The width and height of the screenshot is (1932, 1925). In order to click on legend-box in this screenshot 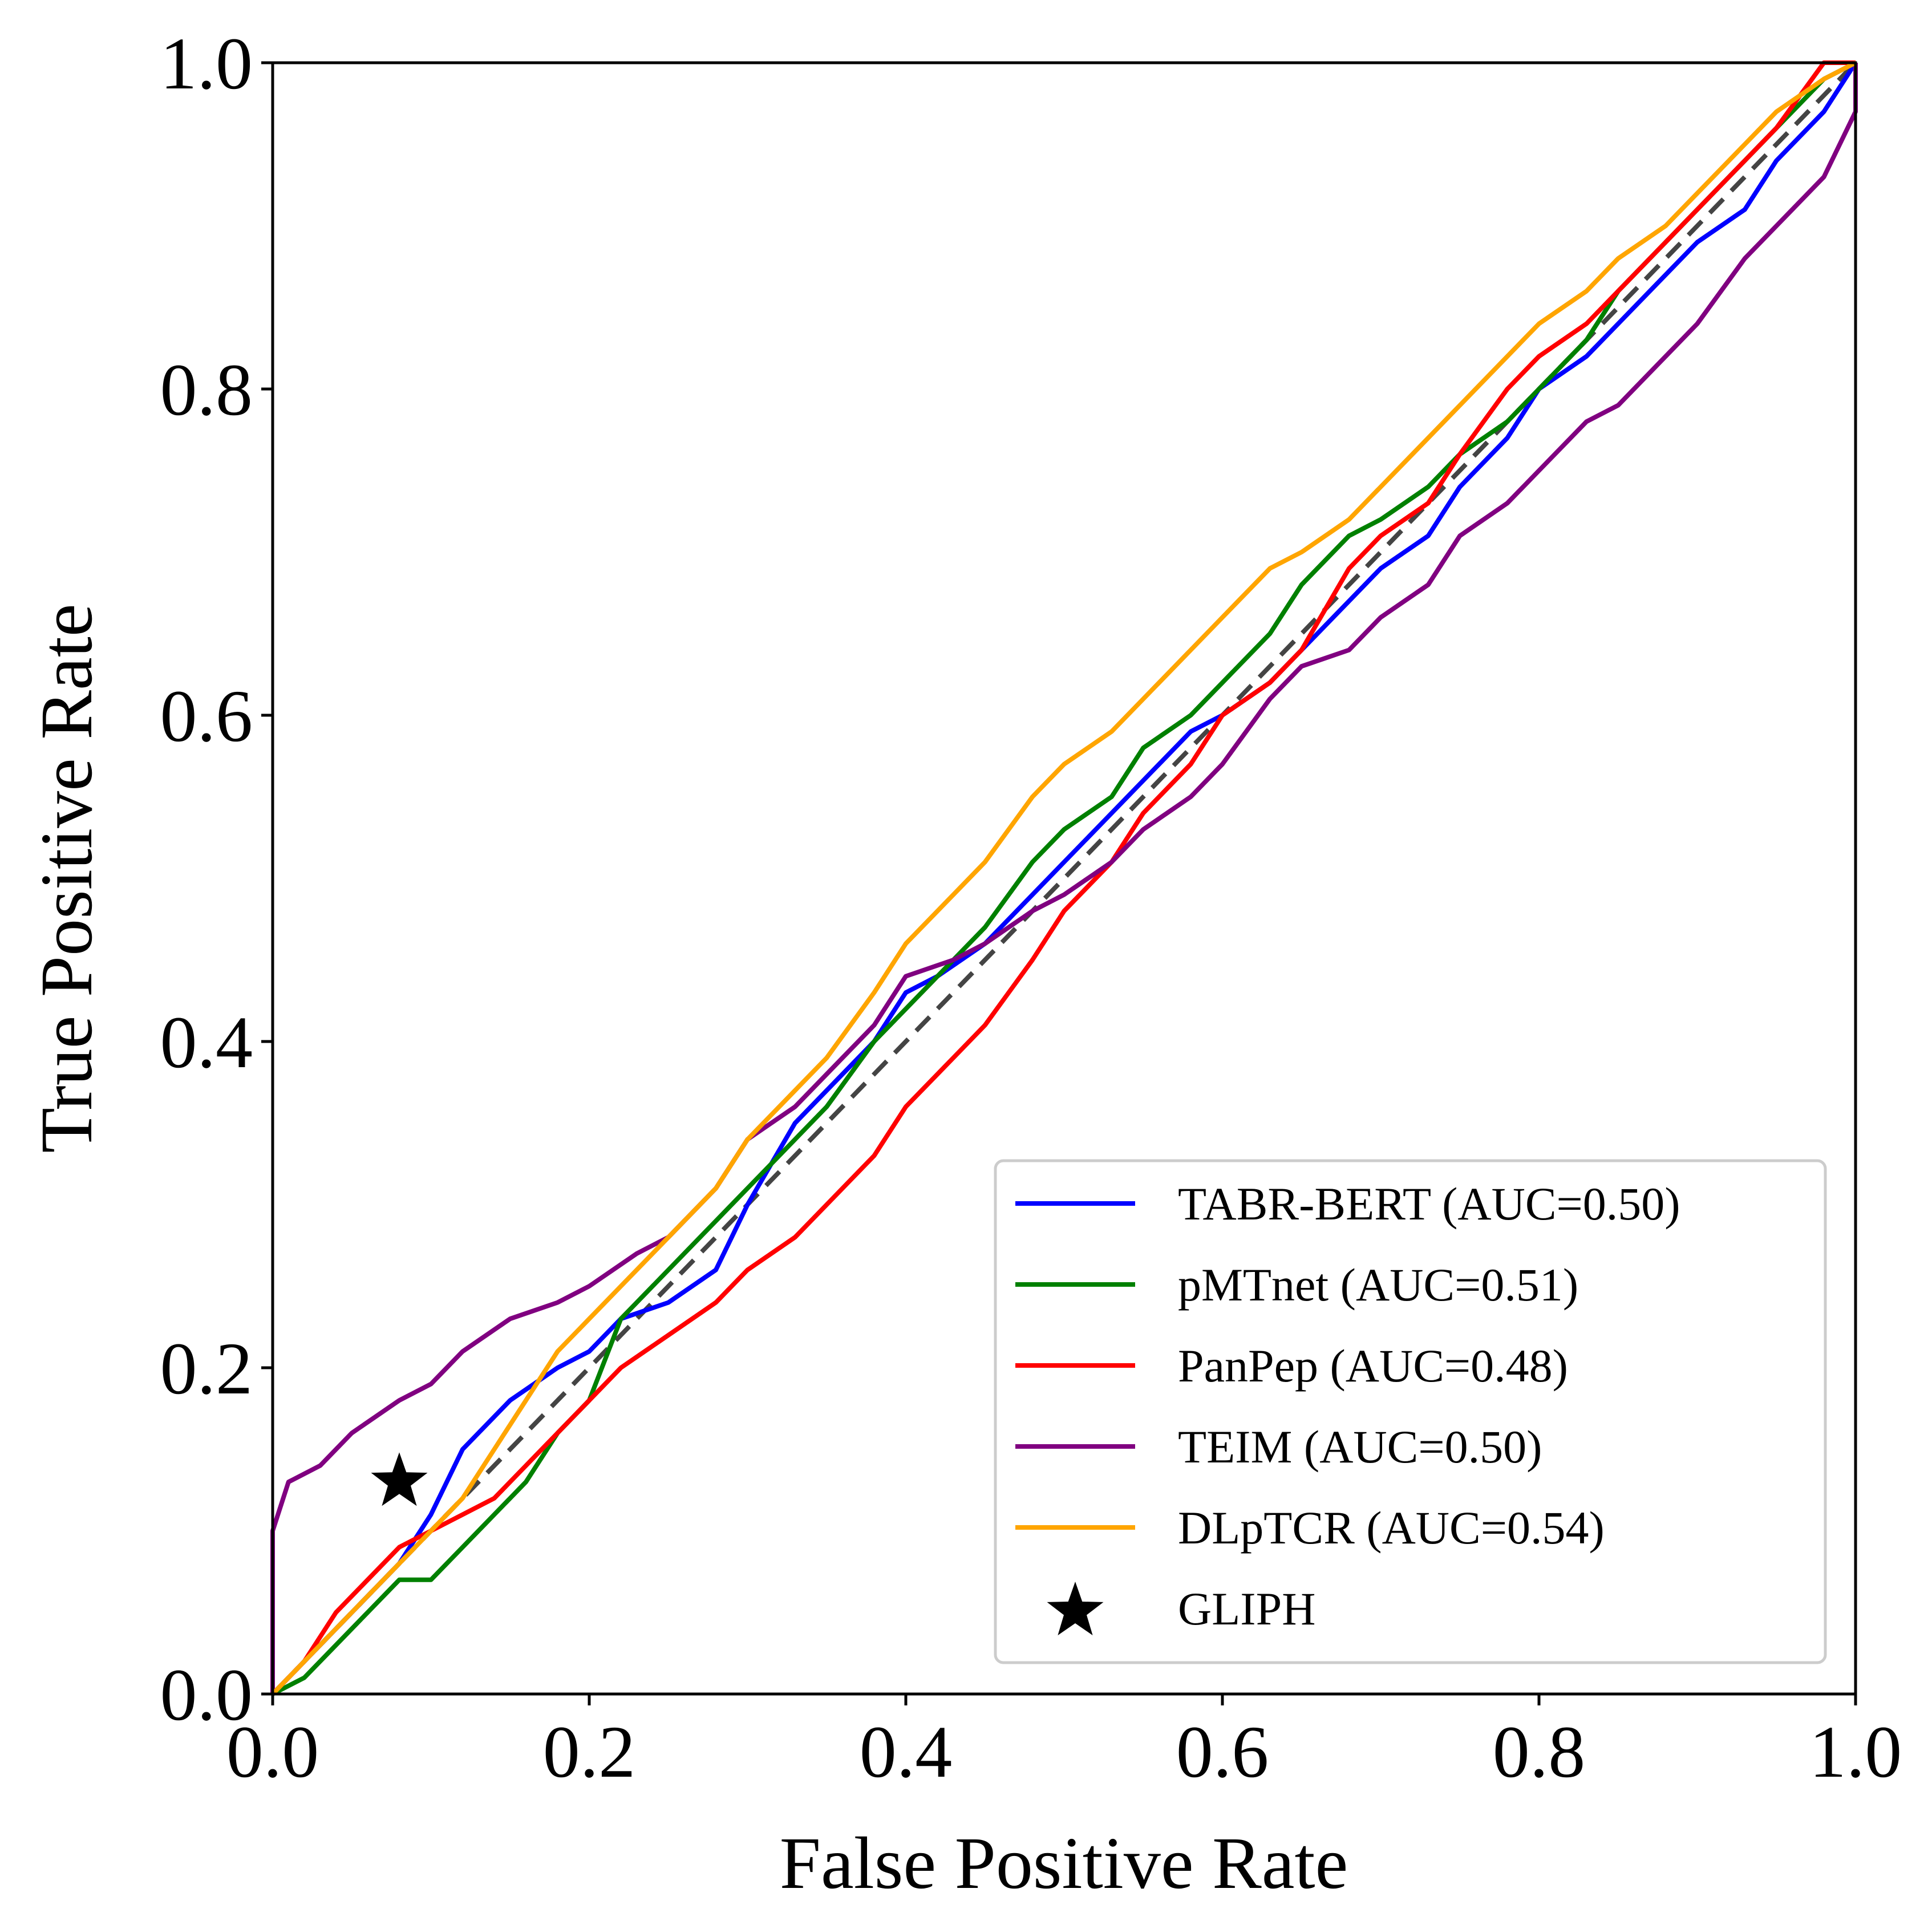, I will do `click(1410, 1412)`.